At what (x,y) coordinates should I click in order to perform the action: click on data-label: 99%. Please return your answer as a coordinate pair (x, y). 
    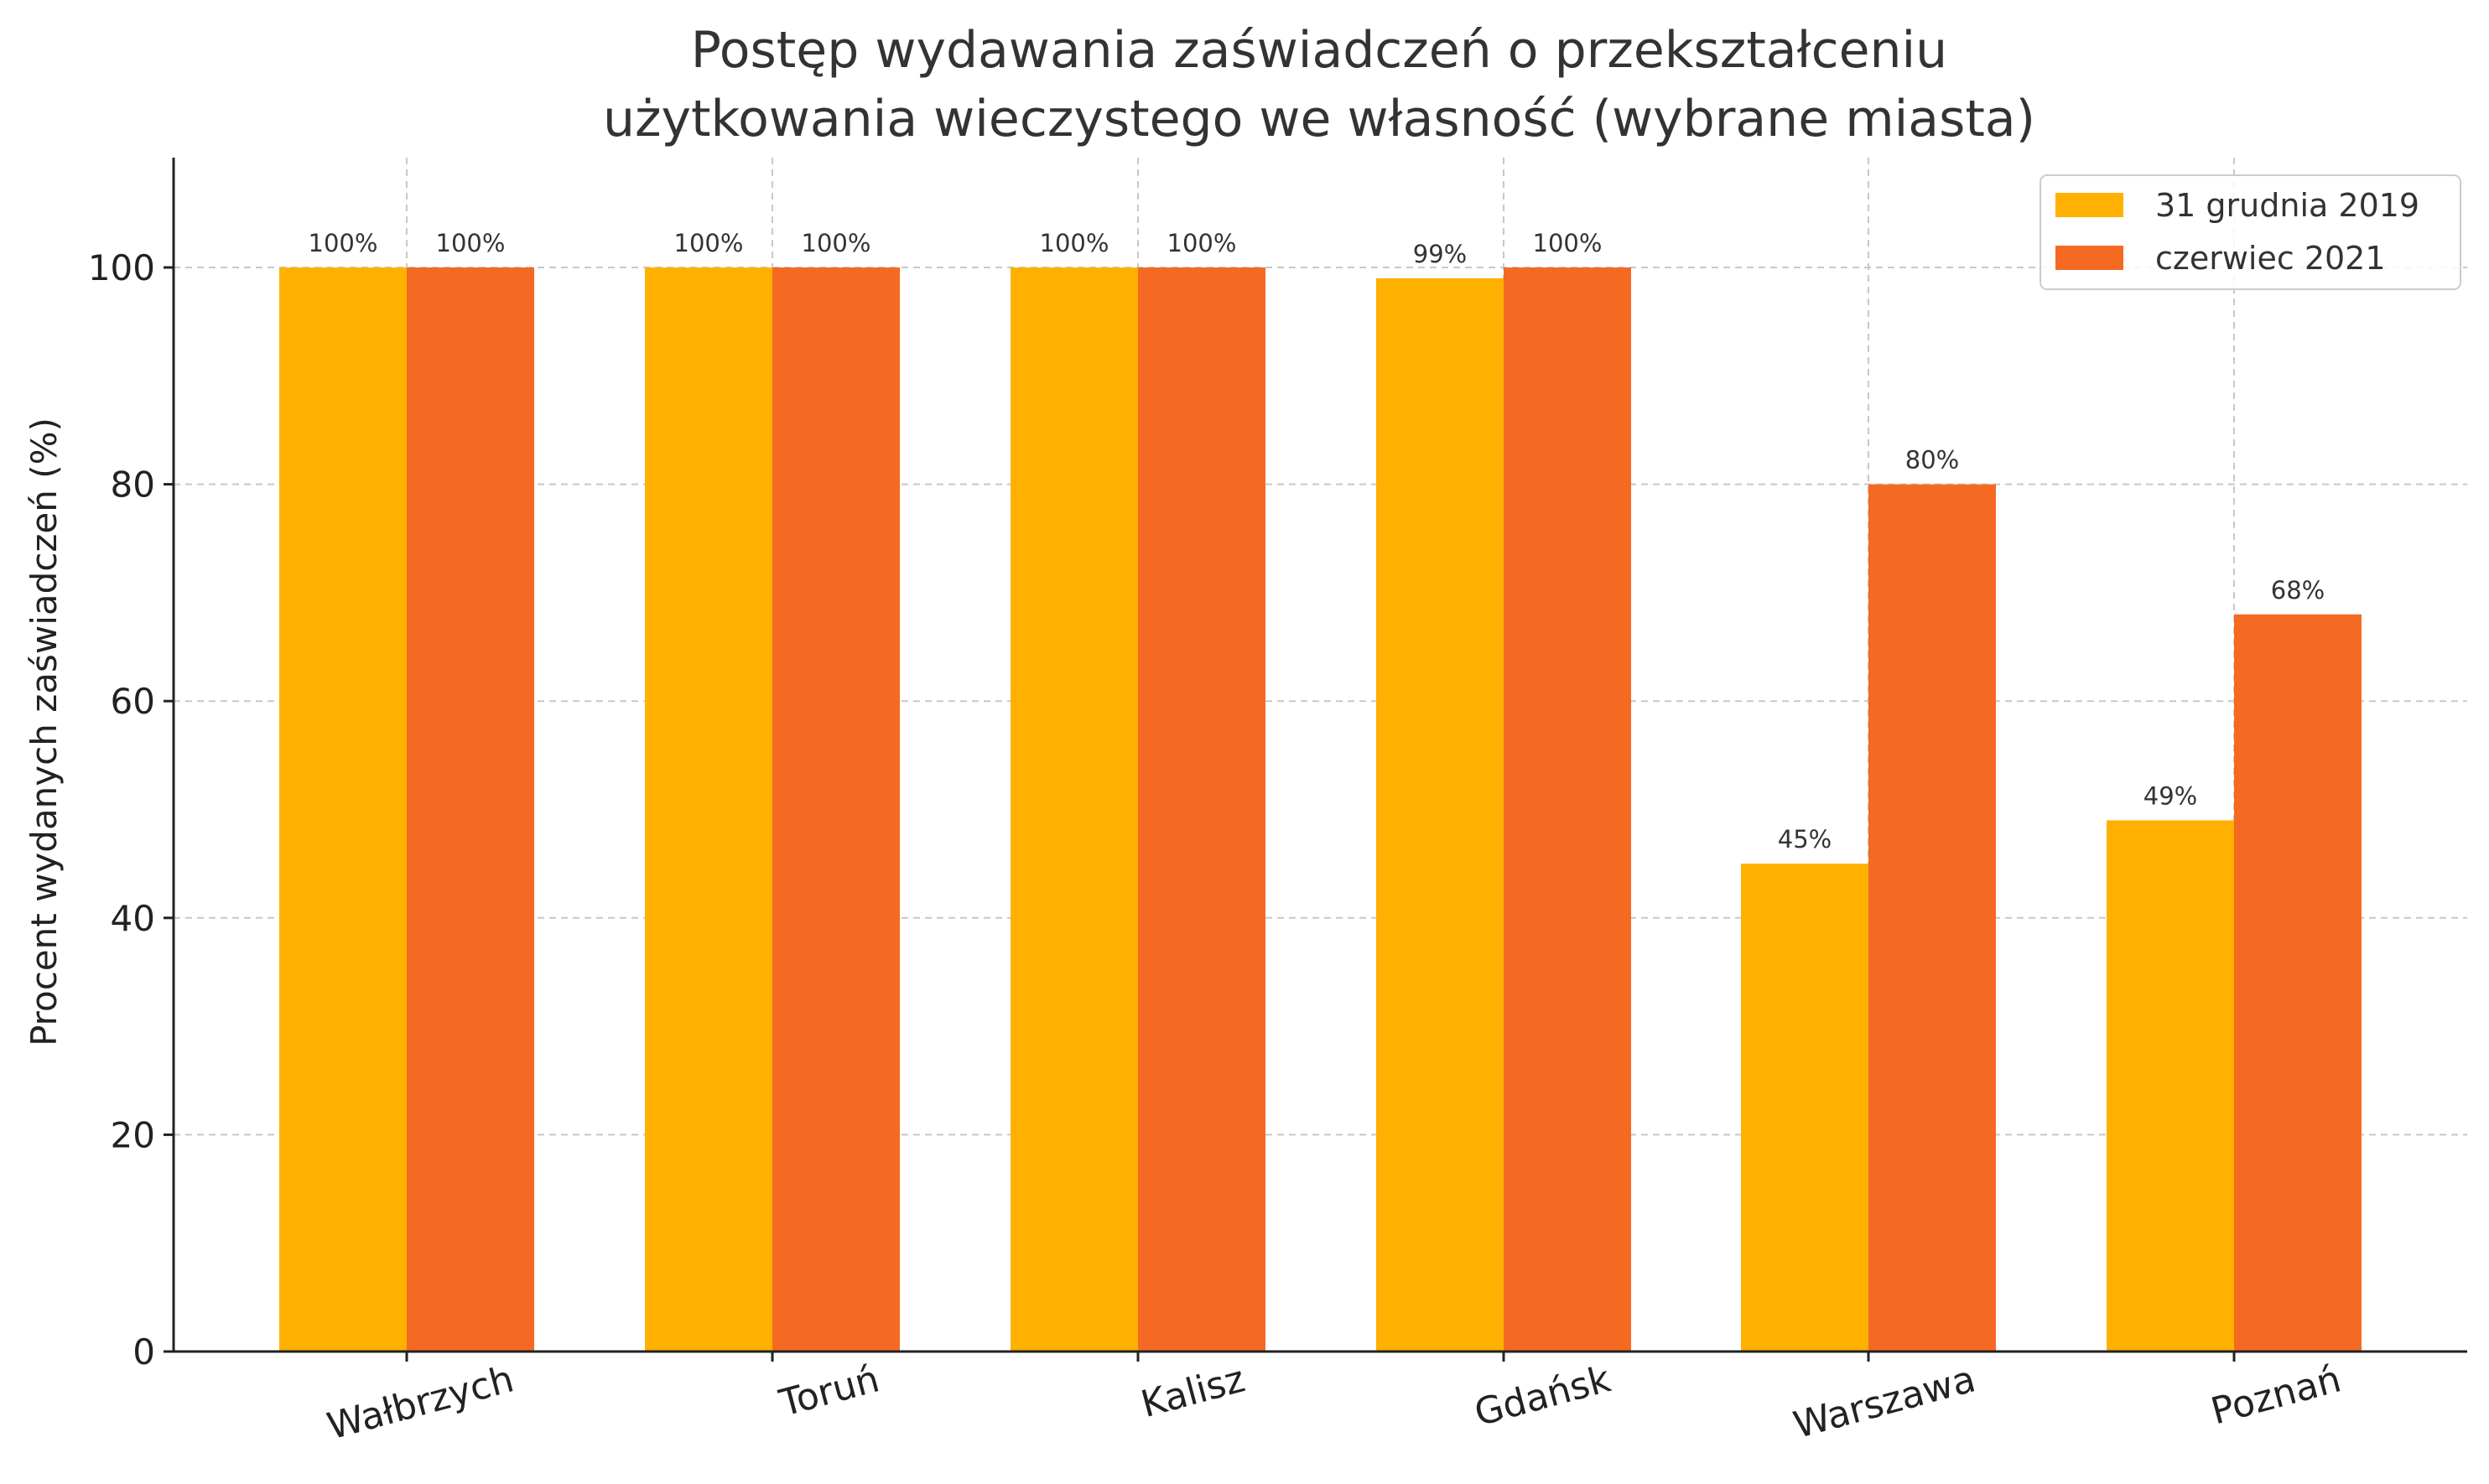
    Looking at the image, I should click on (1440, 254).